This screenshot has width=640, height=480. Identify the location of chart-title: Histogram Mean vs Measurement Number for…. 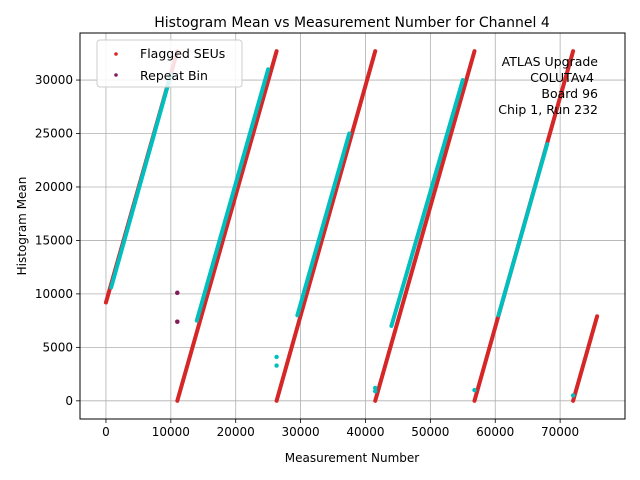
(352, 23).